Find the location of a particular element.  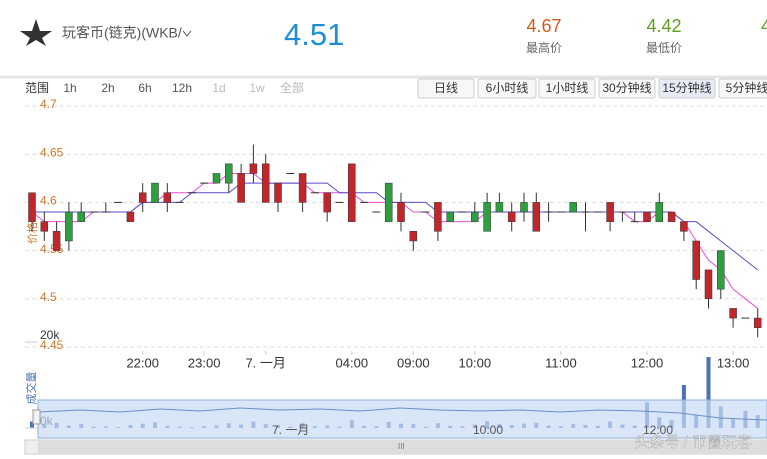

x-tick-label: 22:00 is located at coordinates (142, 362).